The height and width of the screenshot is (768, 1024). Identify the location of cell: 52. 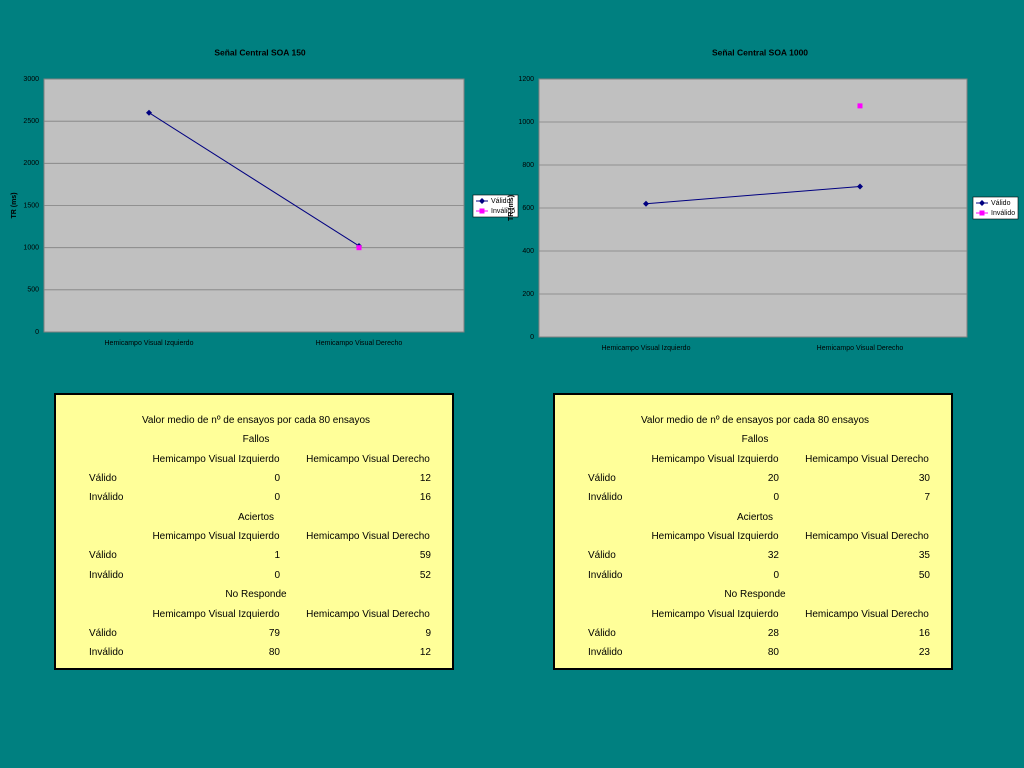
(425, 575).